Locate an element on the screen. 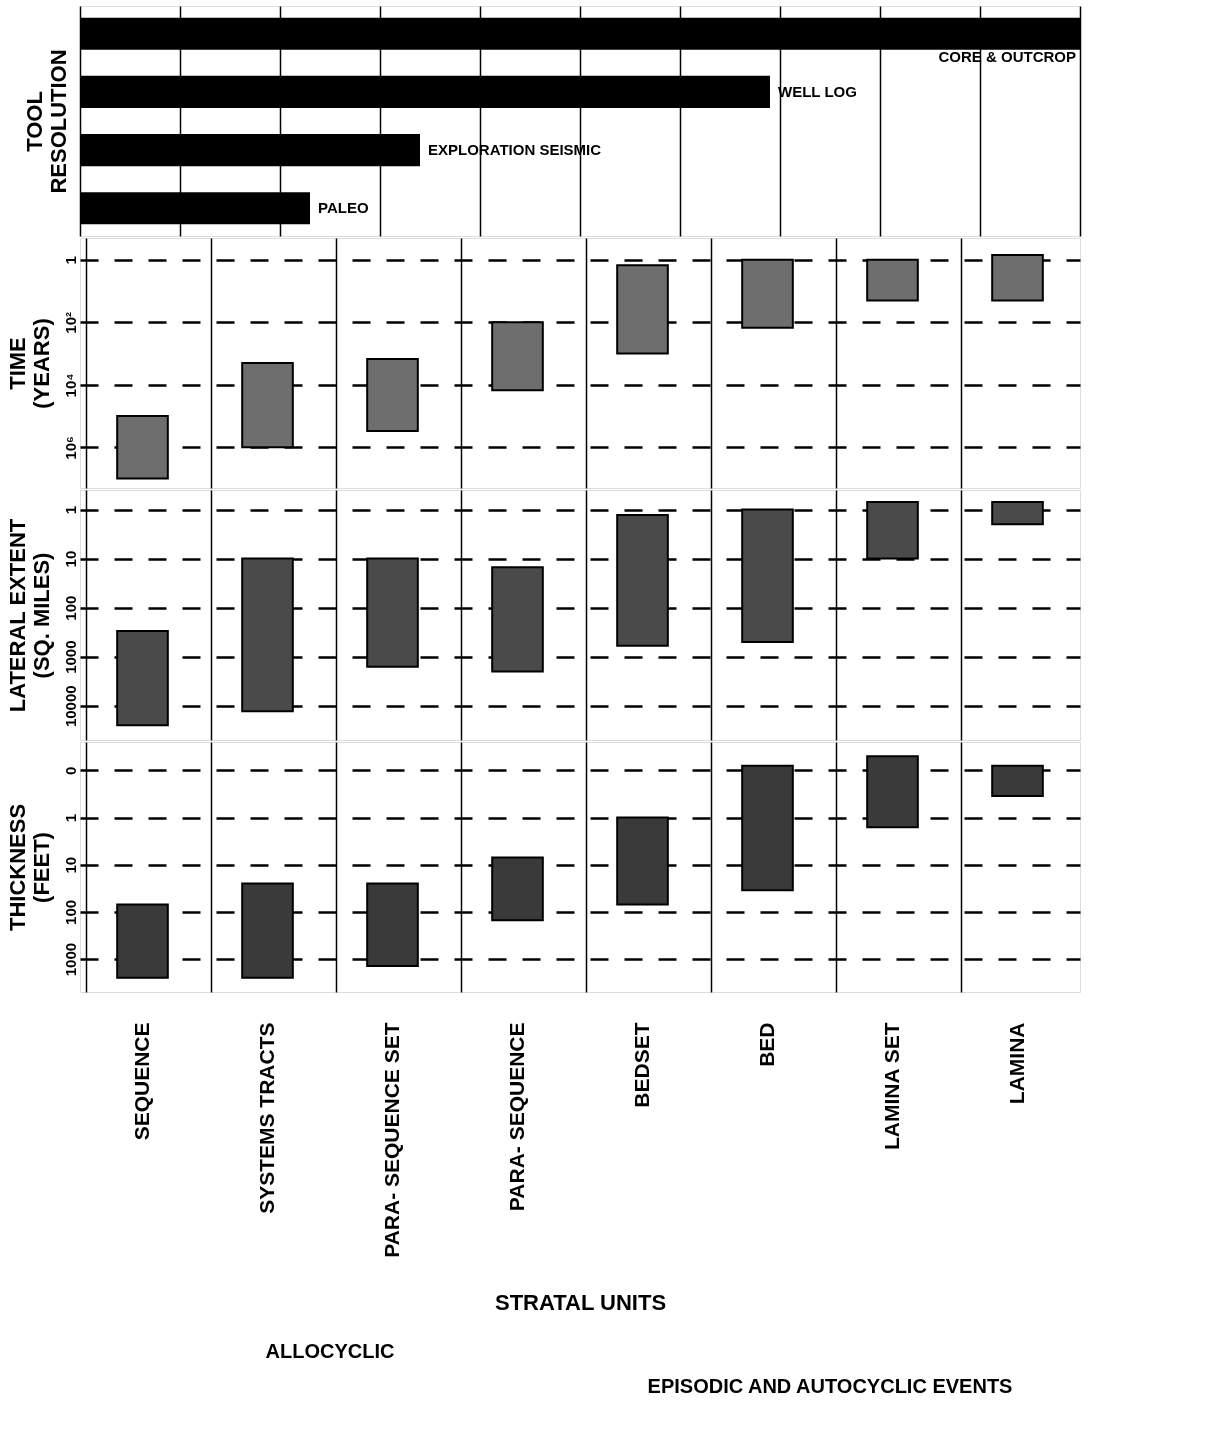  y-axis-title: TIME (YEARS) is located at coordinates (29, 363).